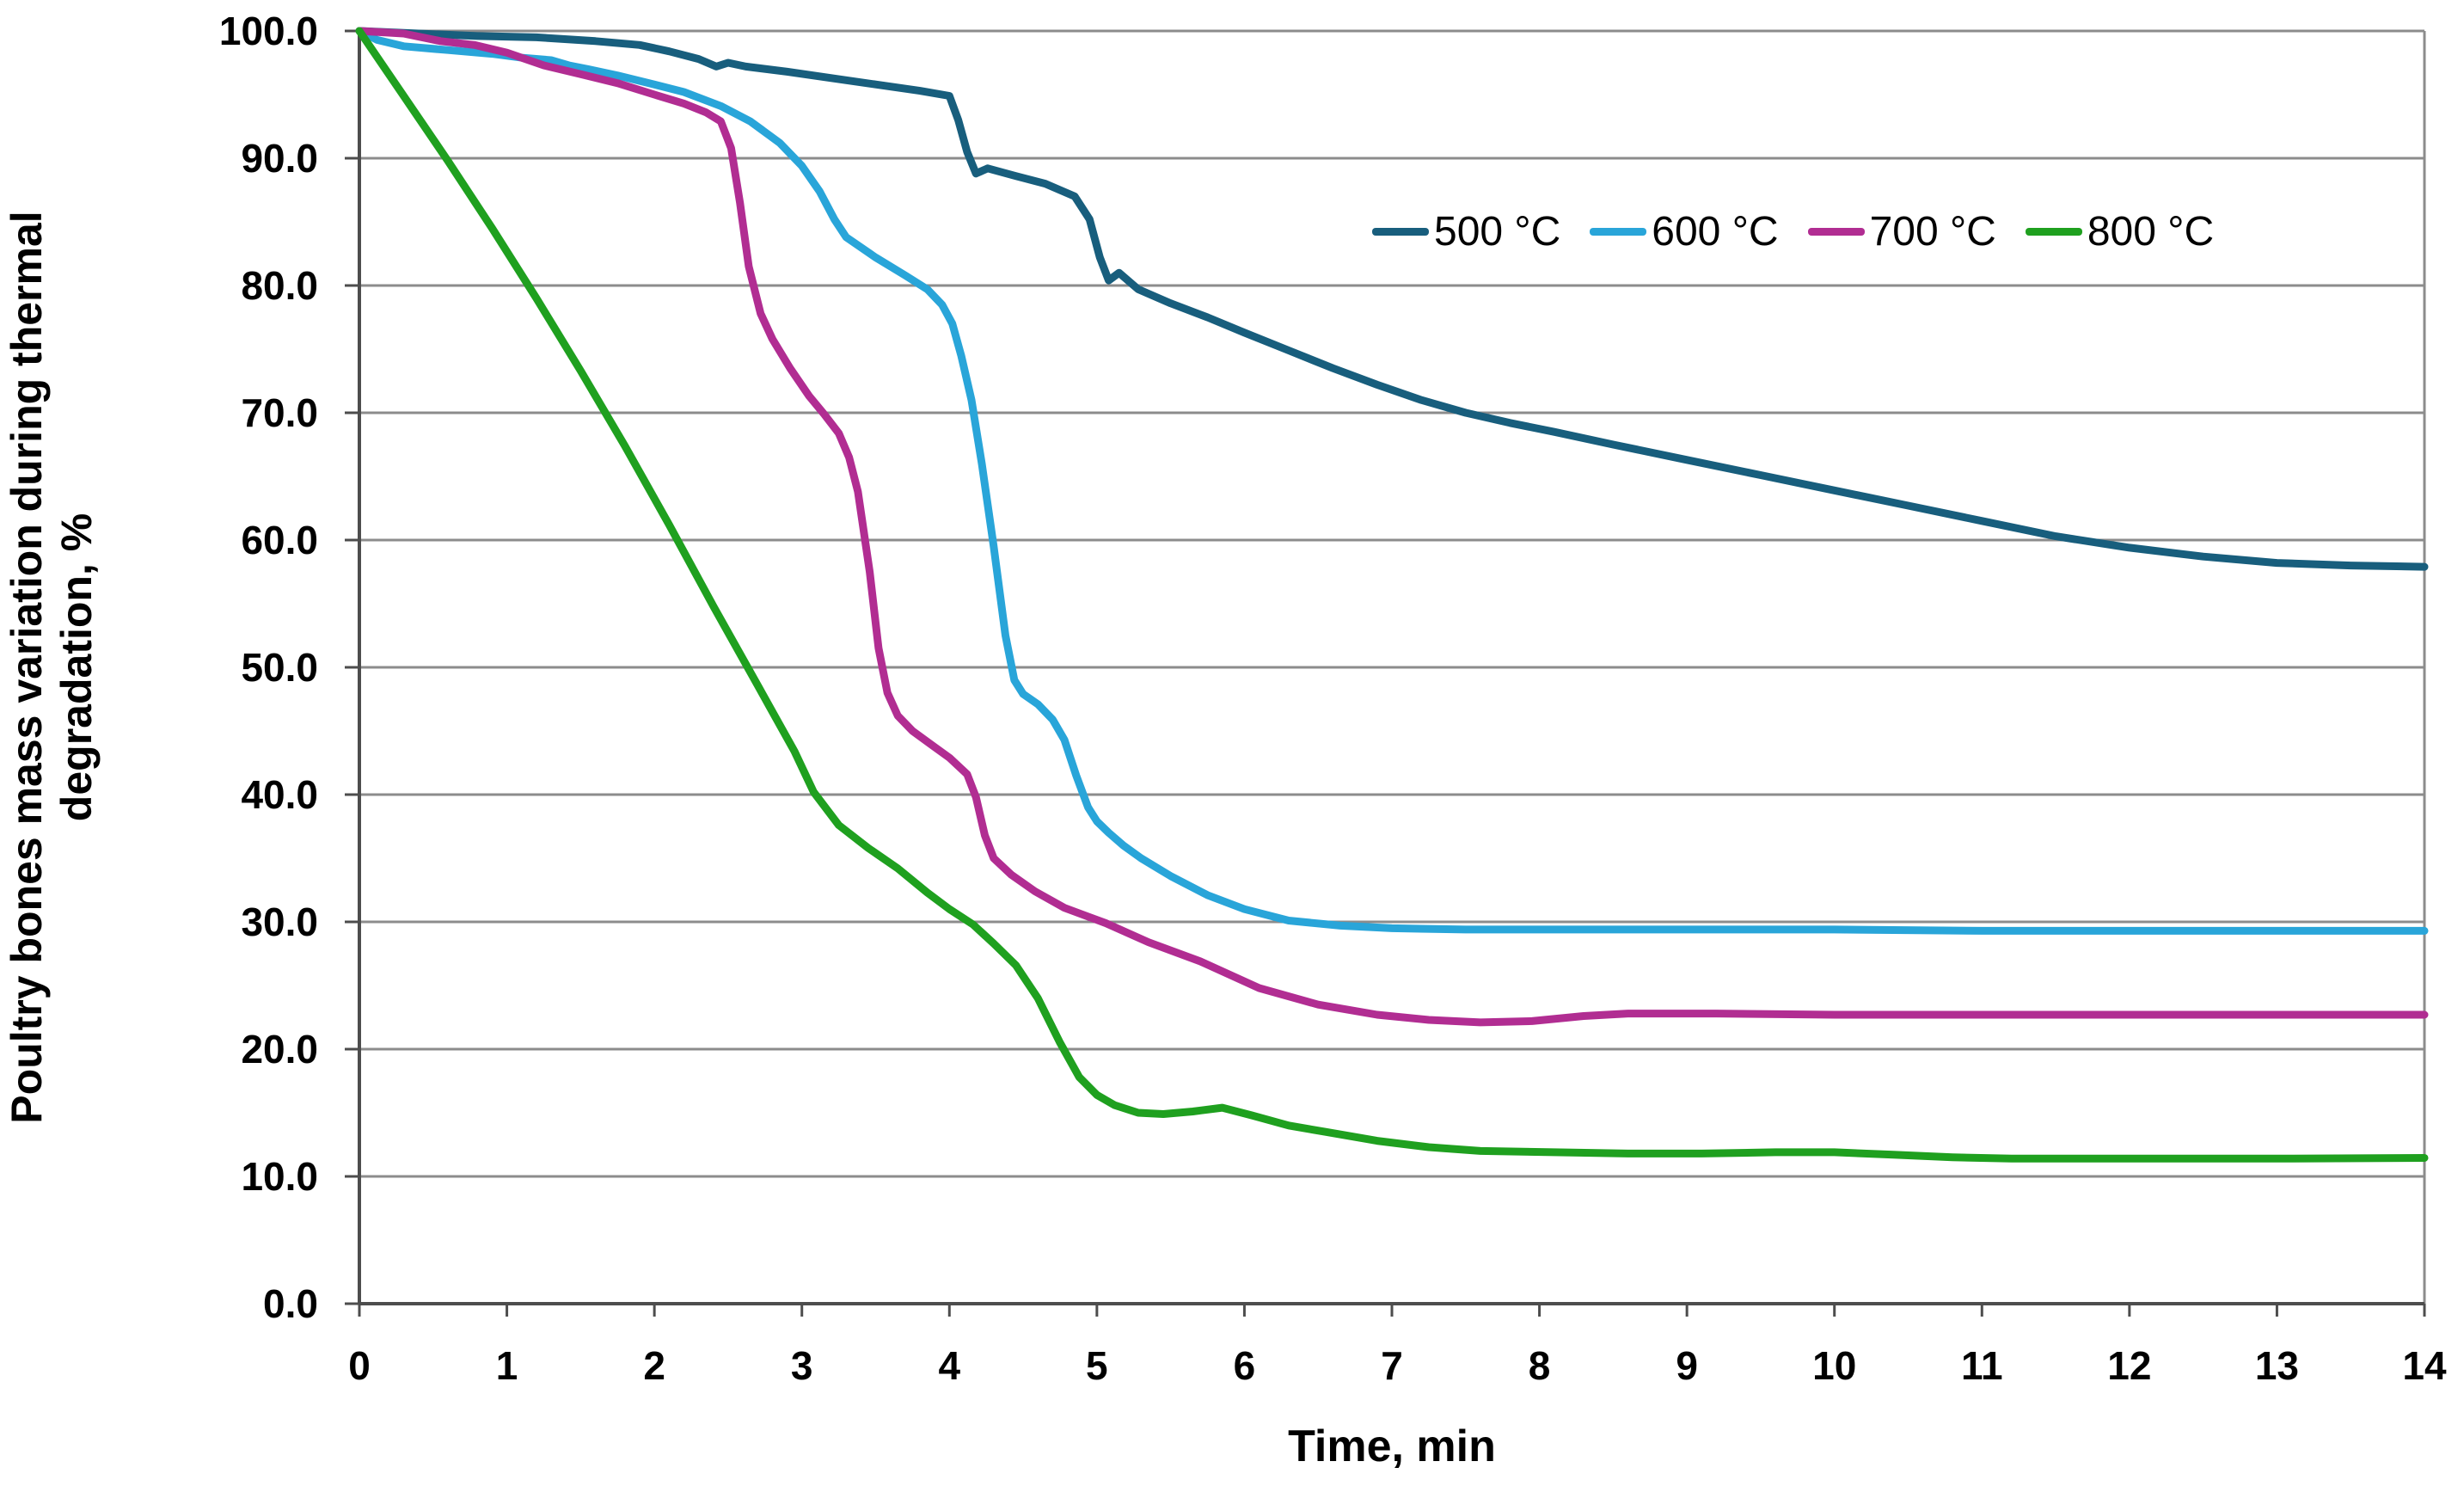 This screenshot has width=2464, height=1486. I want to click on y-tick-label: 60.0, so click(279, 540).